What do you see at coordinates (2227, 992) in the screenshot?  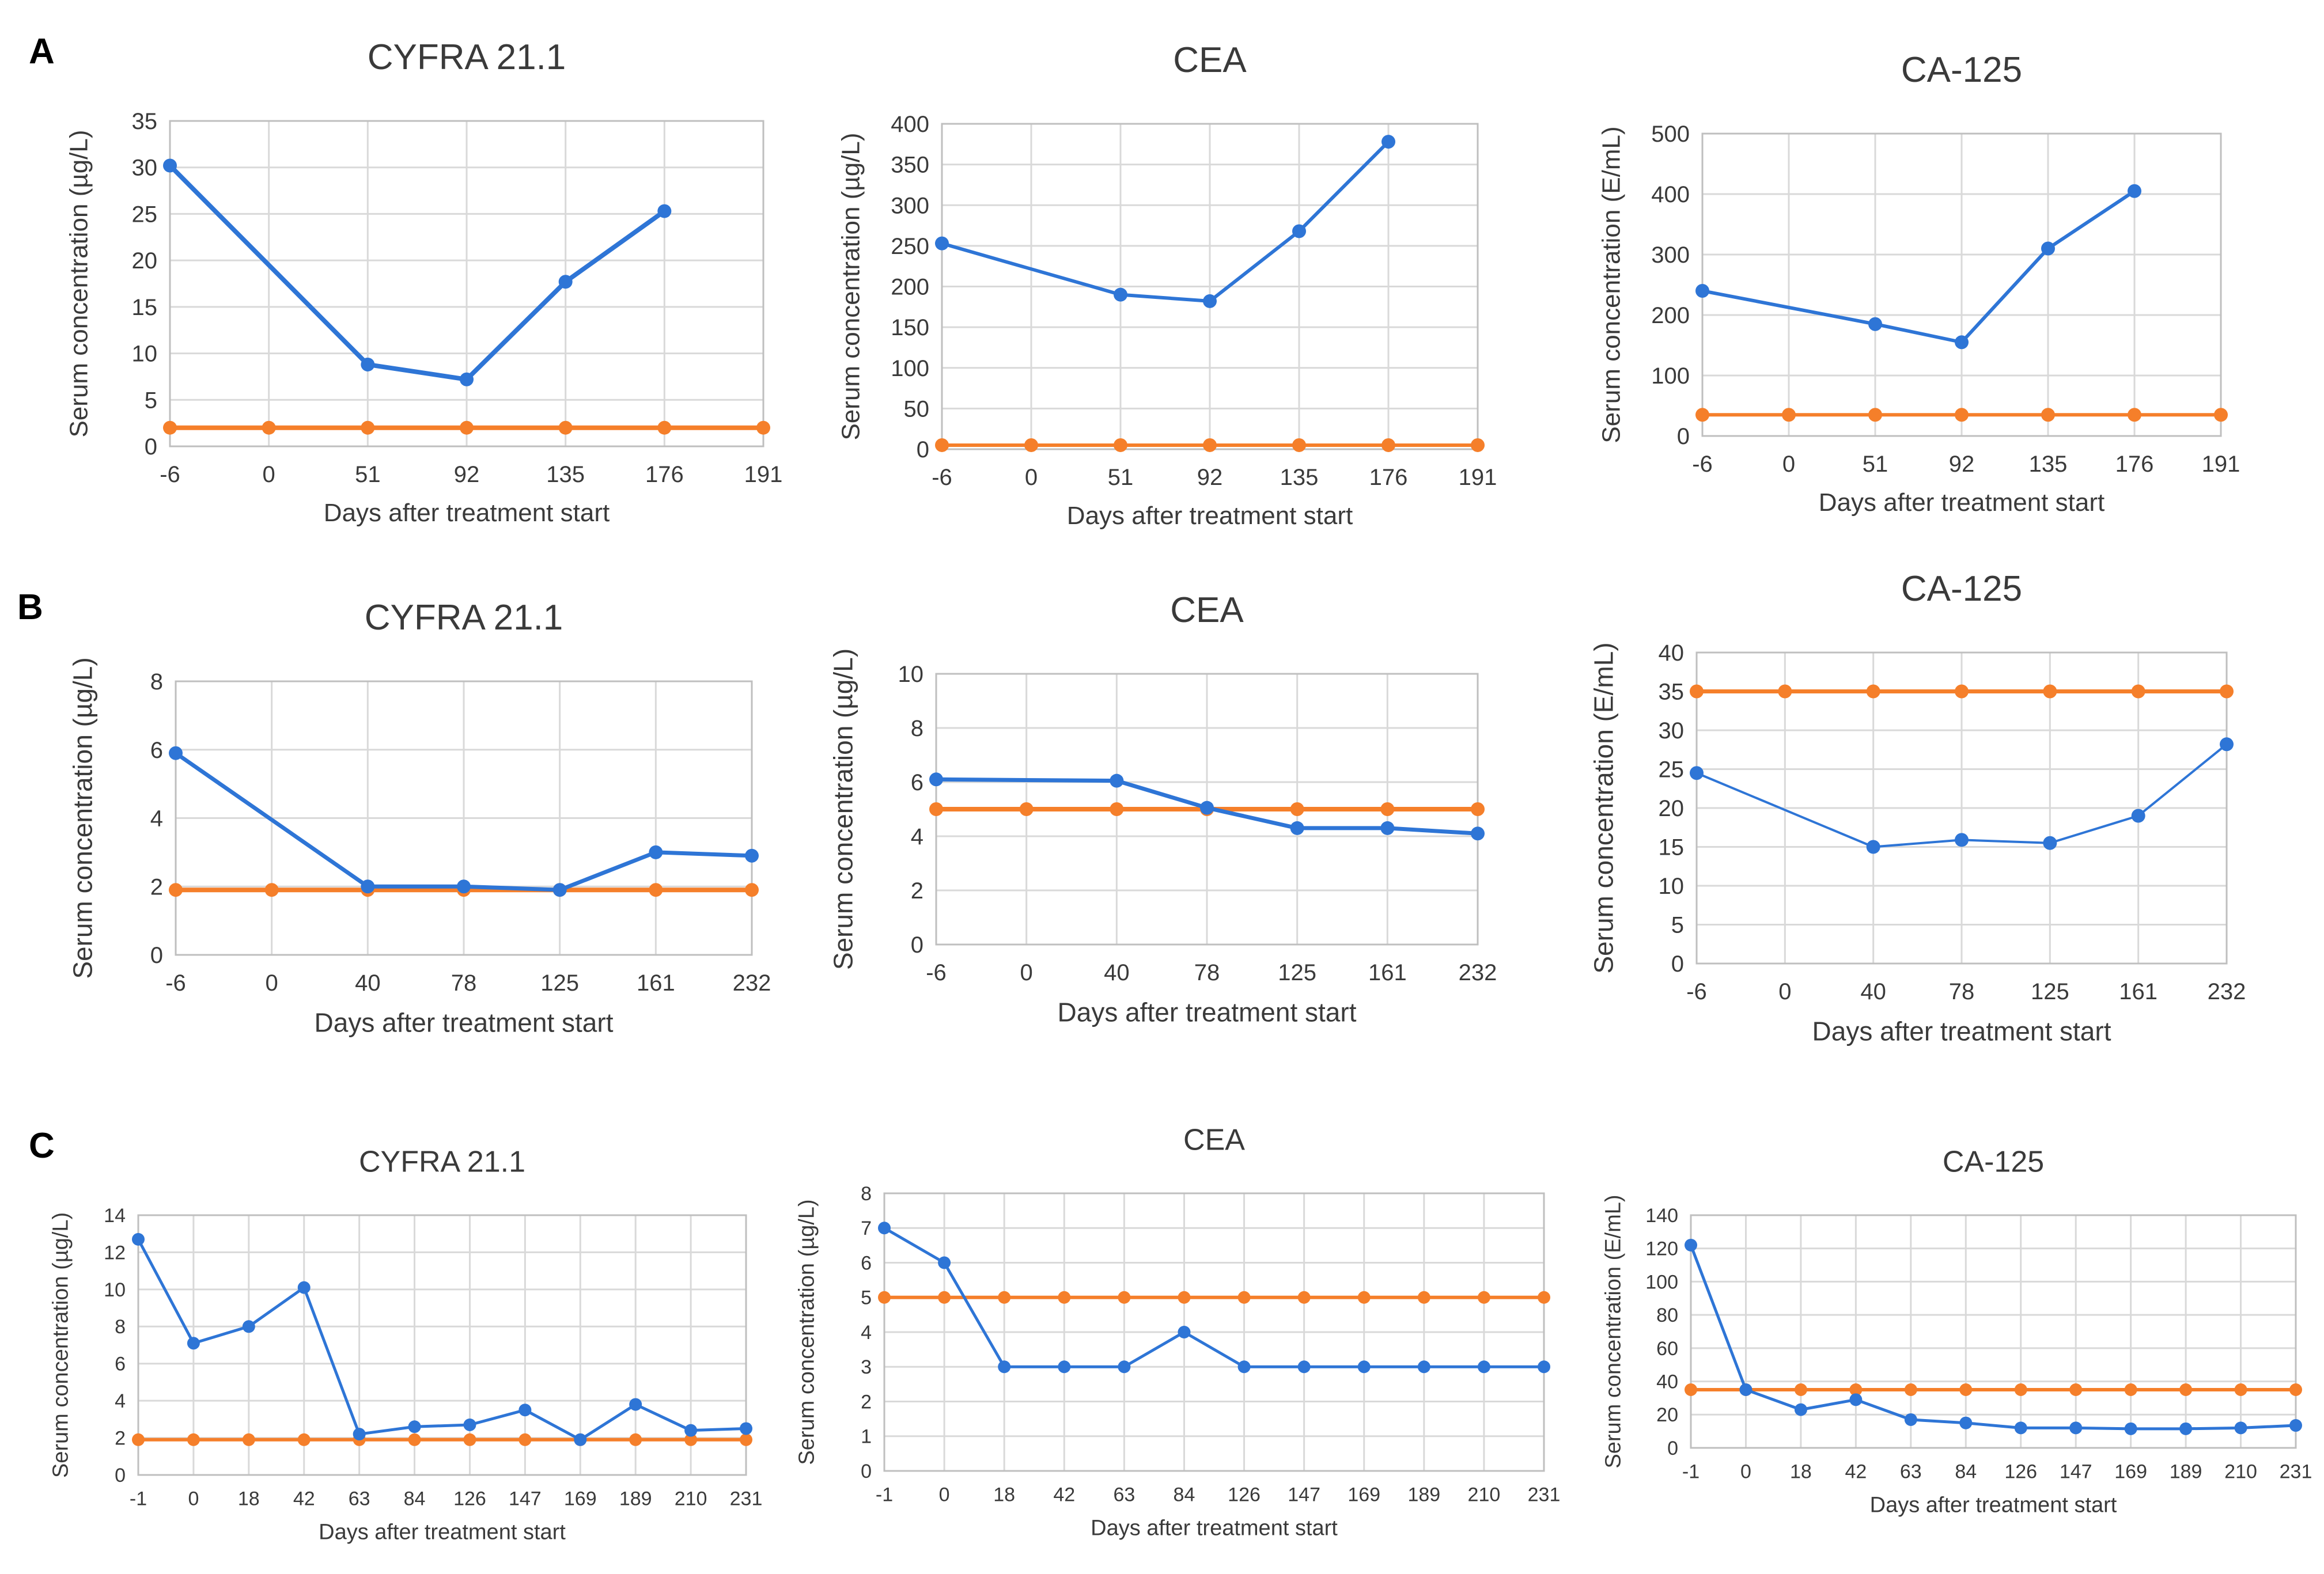 I see `x-tick-label: 232` at bounding box center [2227, 992].